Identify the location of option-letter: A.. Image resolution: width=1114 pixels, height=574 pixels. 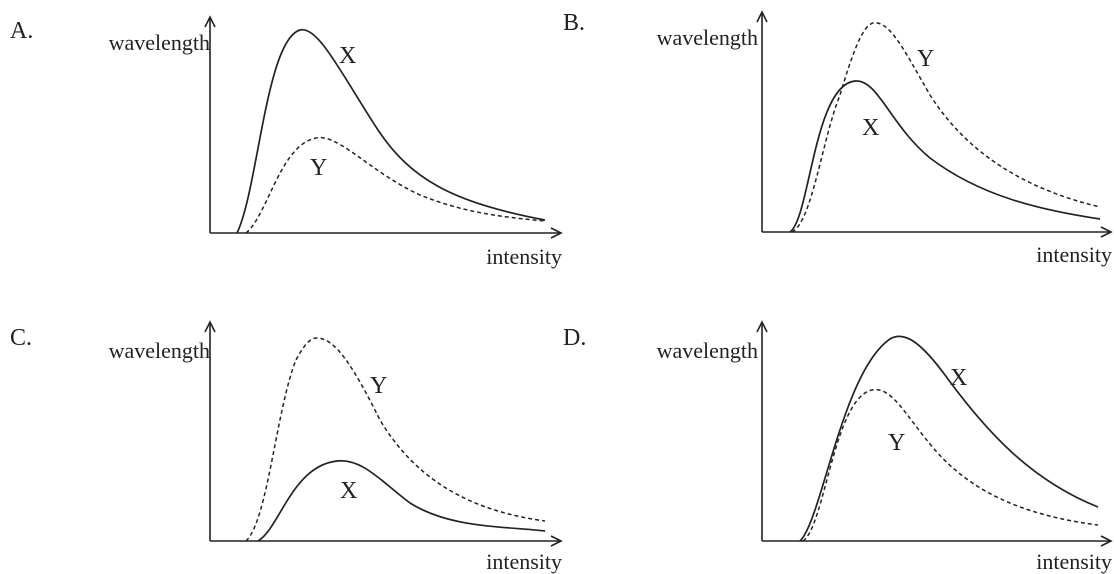
(21, 31).